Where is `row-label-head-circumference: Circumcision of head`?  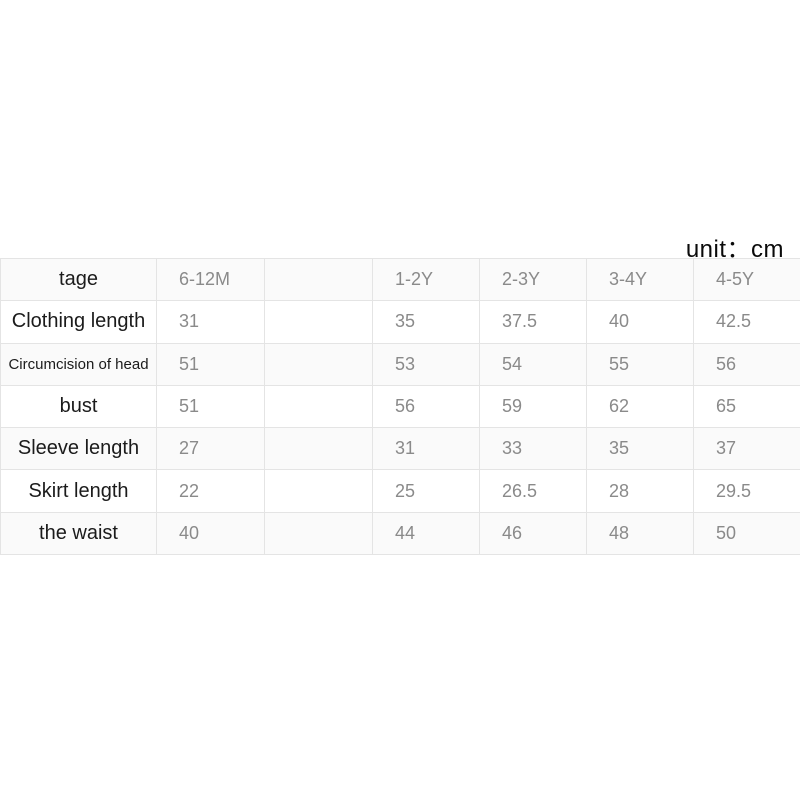
row-label-head-circumference: Circumcision of head is located at coordinates (78, 364).